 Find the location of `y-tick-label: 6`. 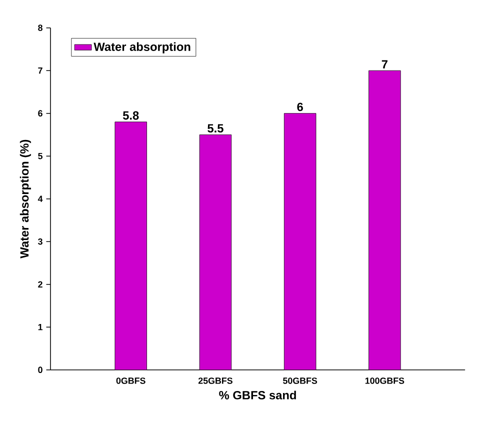

y-tick-label: 6 is located at coordinates (40, 113).